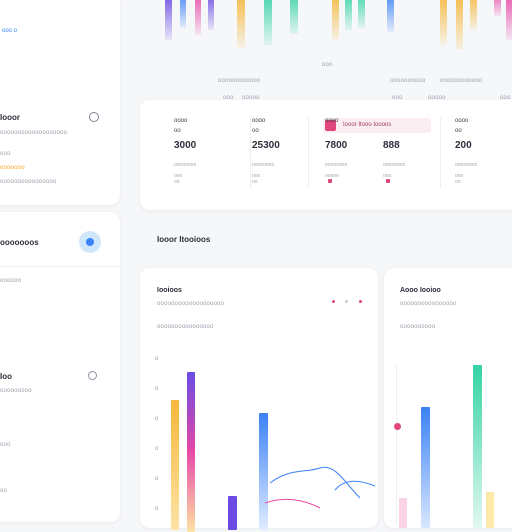 The width and height of the screenshot is (512, 532). What do you see at coordinates (387, 176) in the screenshot?
I see `stat-foot-text: ooo` at bounding box center [387, 176].